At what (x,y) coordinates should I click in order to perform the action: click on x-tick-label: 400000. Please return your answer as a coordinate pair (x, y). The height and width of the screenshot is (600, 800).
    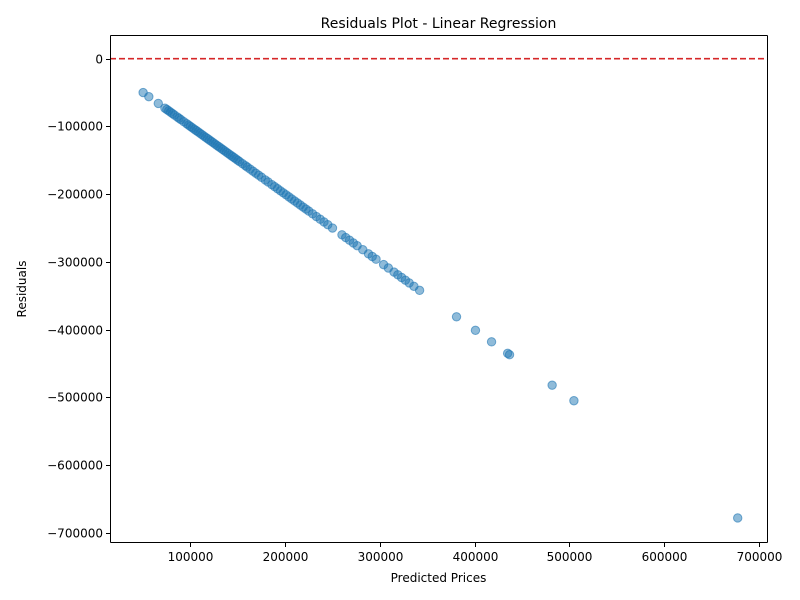
    Looking at the image, I should click on (476, 557).